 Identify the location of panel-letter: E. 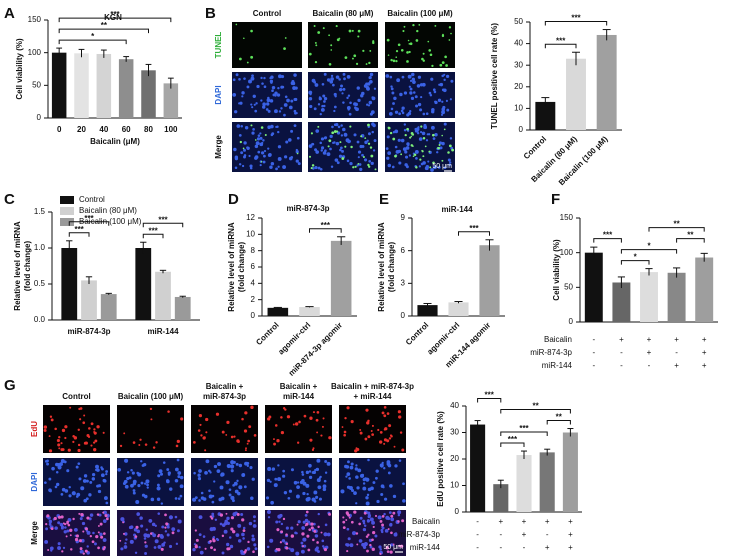
(384, 199).